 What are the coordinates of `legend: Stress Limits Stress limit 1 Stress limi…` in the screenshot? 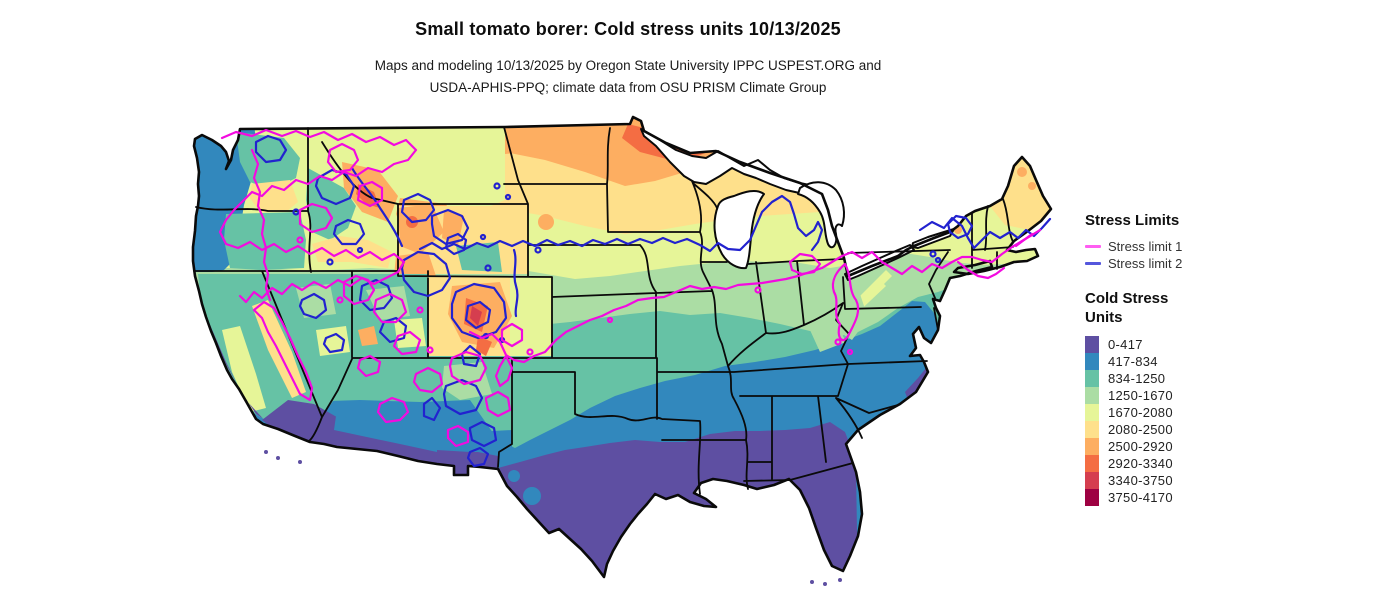 It's located at (1155, 359).